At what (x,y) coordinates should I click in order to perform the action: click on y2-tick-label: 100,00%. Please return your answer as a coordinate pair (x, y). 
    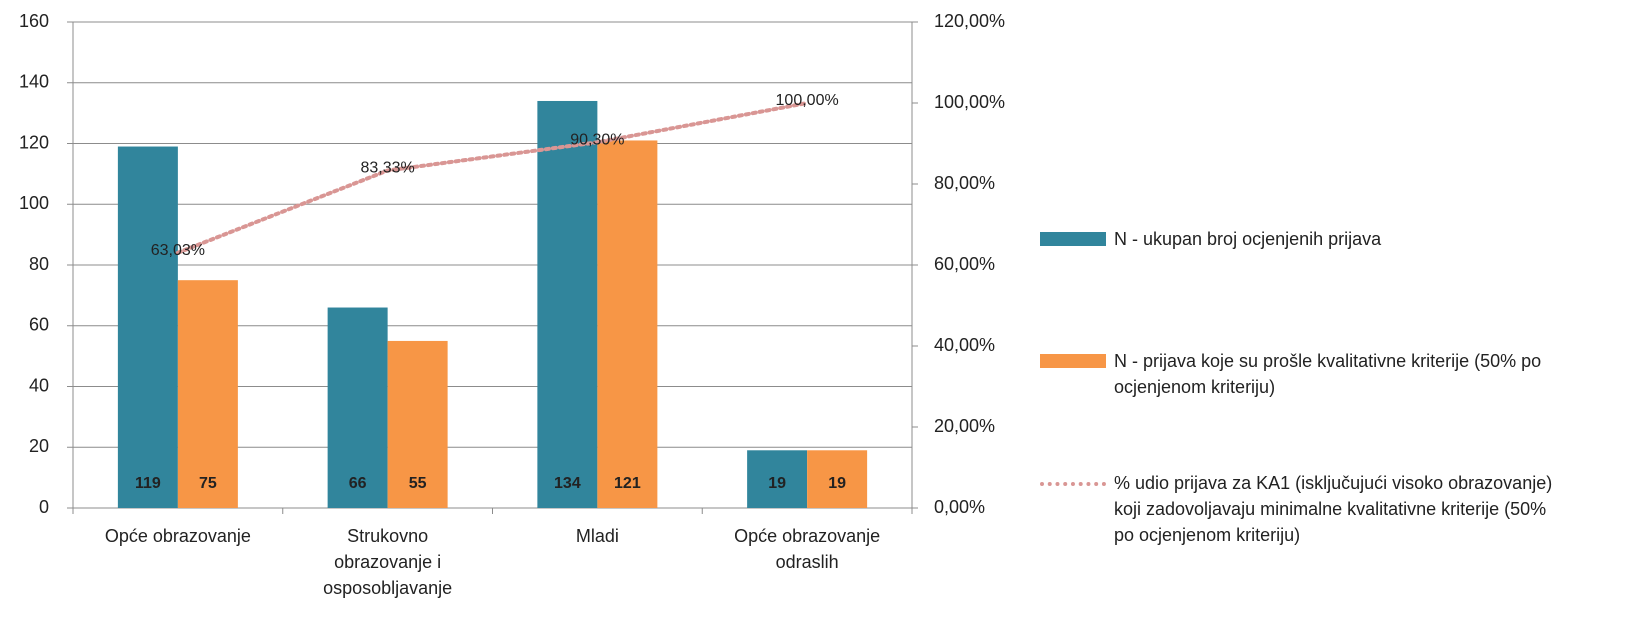
    Looking at the image, I should click on (969, 102).